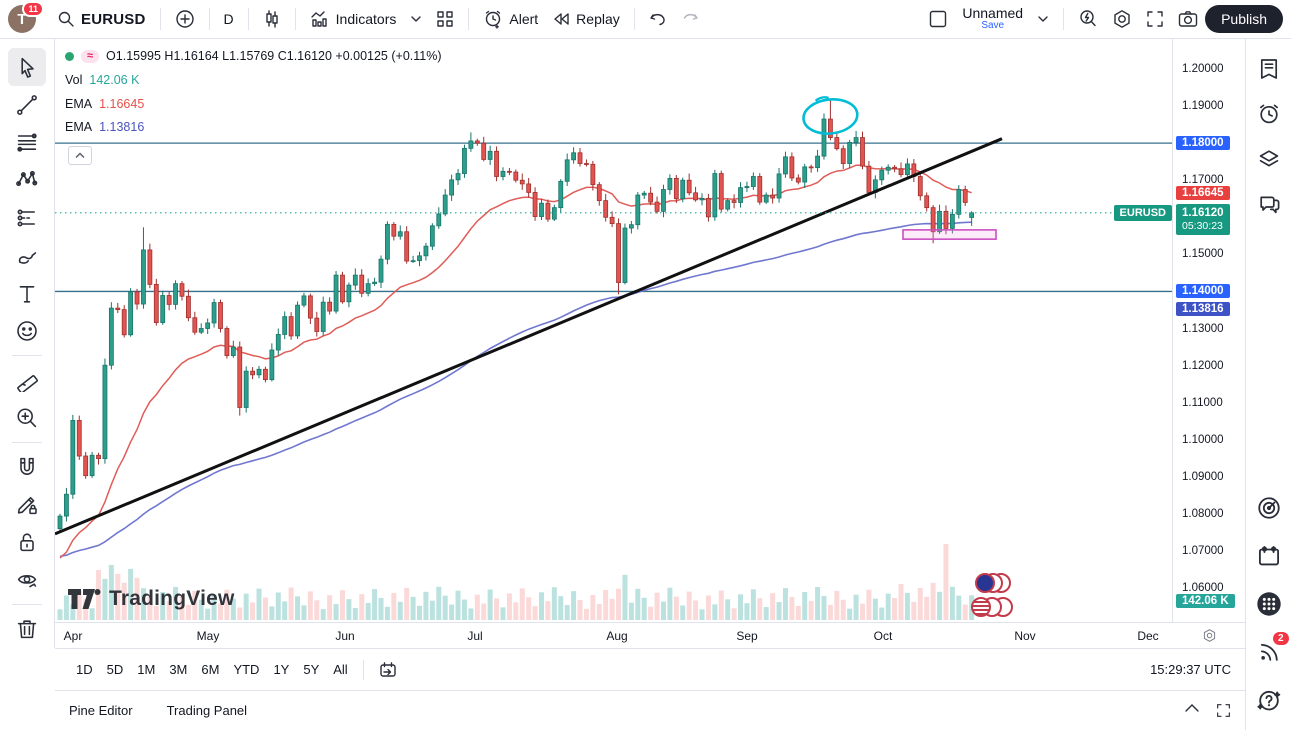 The width and height of the screenshot is (1291, 730). I want to click on tool-trash, so click(27, 629).